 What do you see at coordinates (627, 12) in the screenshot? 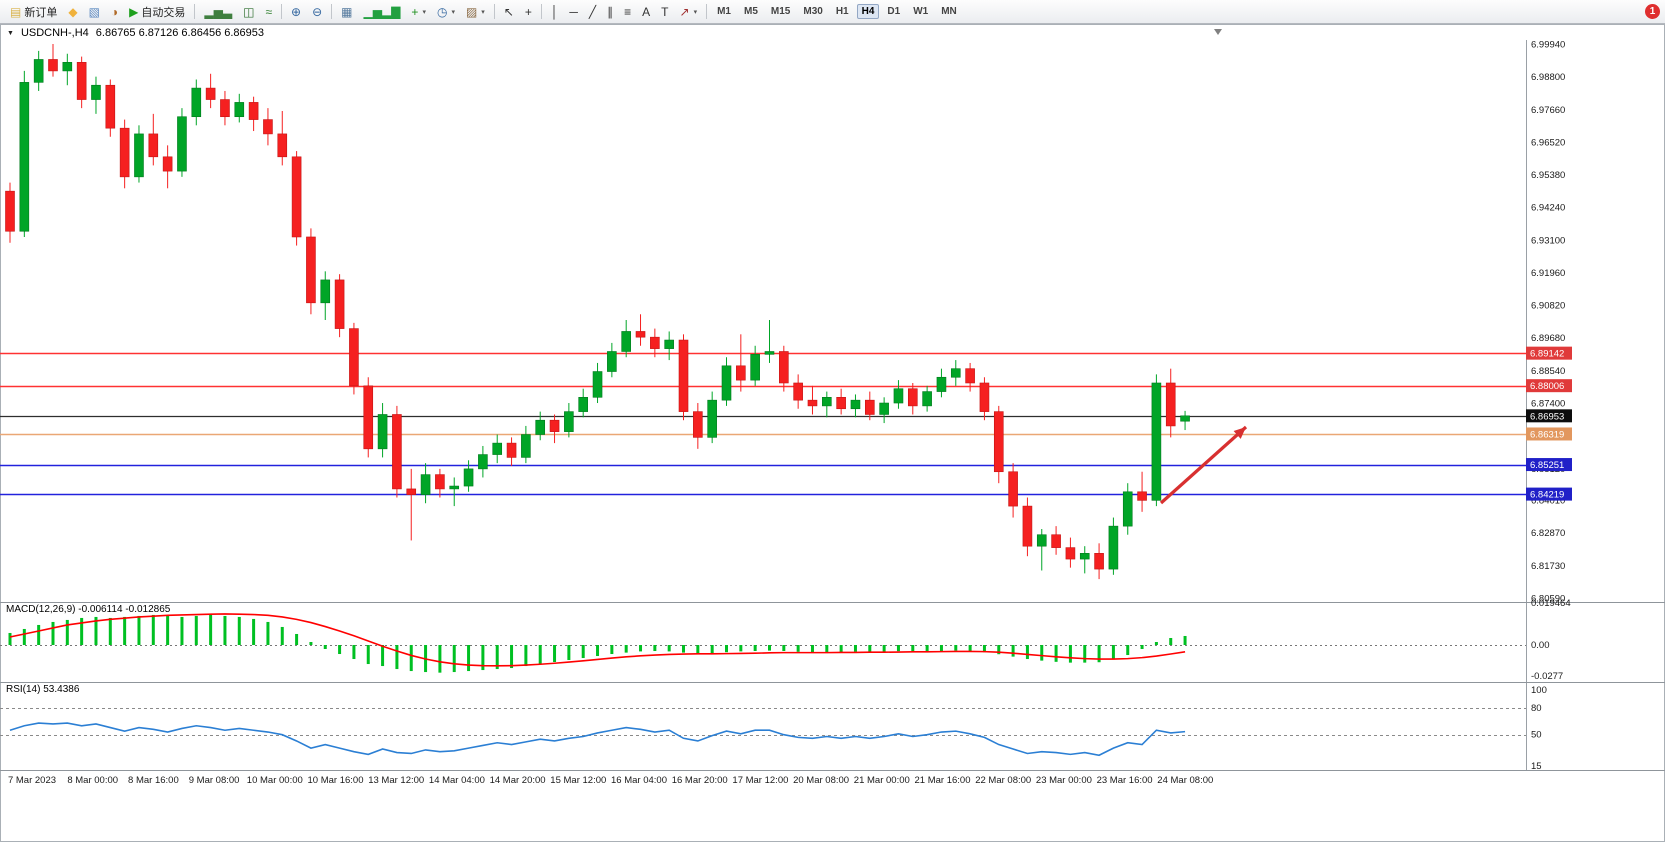
I see `fibonacci-button: ≡` at bounding box center [627, 12].